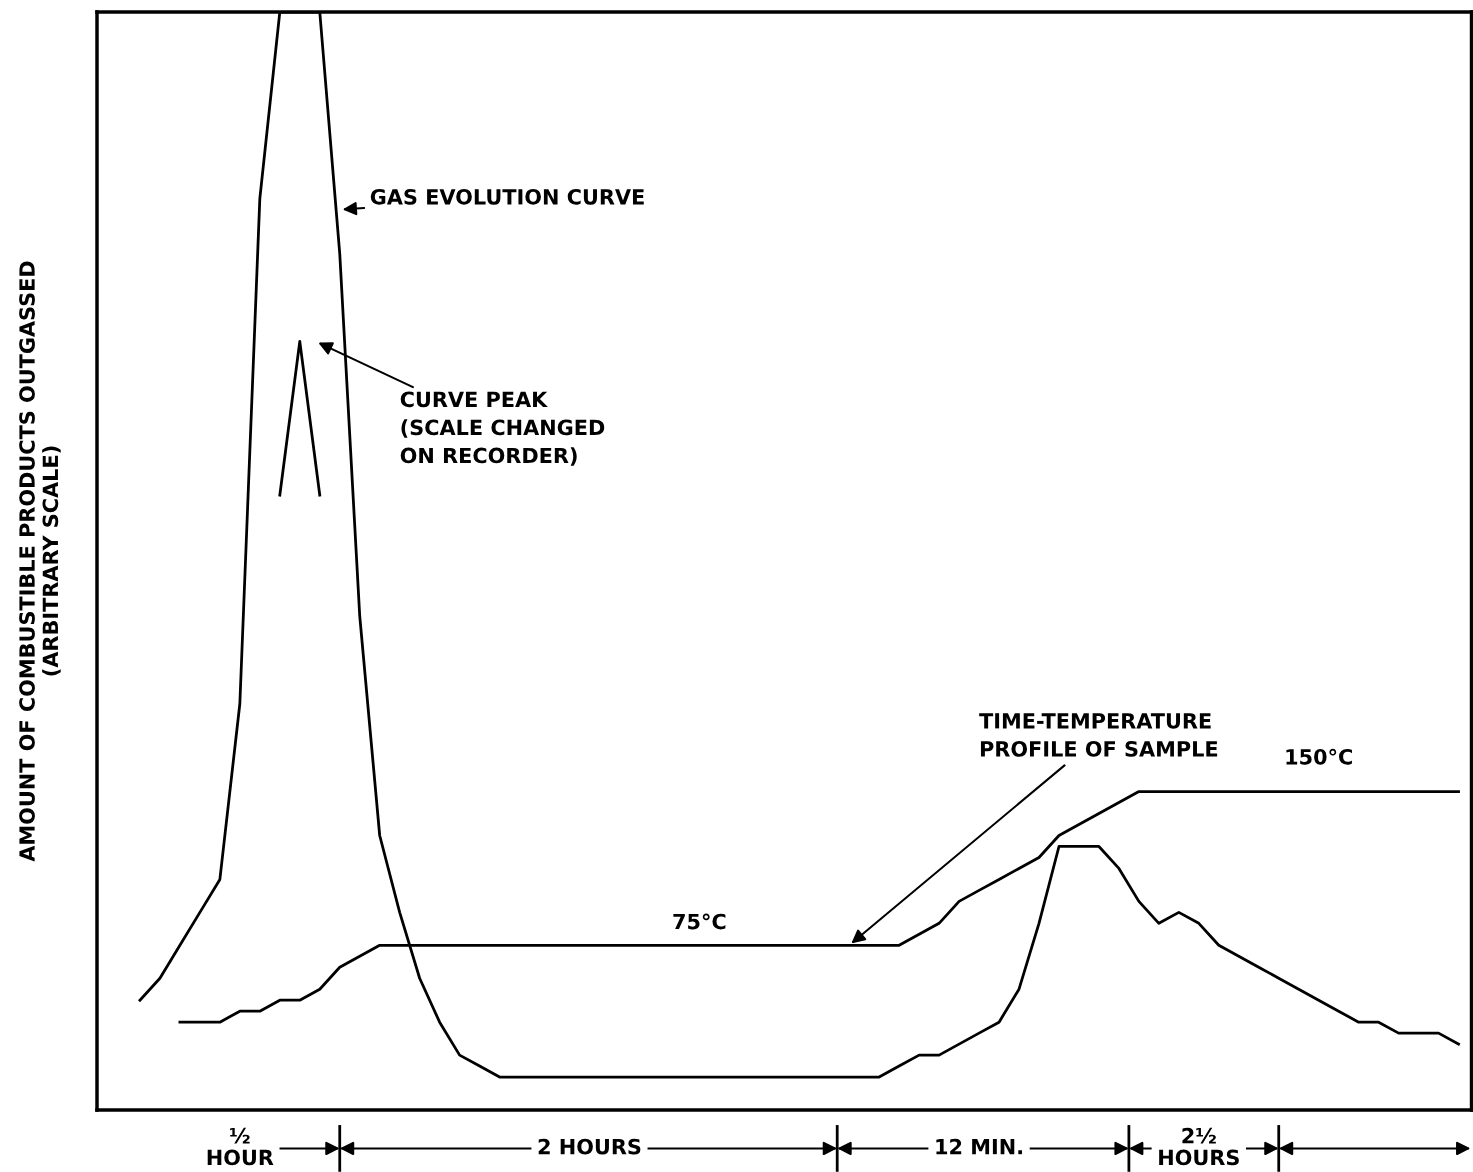 The height and width of the screenshot is (1172, 1473). I want to click on text: CURVE PEAK (SCALE CHANGED ON RECORDER), so click(502, 428).